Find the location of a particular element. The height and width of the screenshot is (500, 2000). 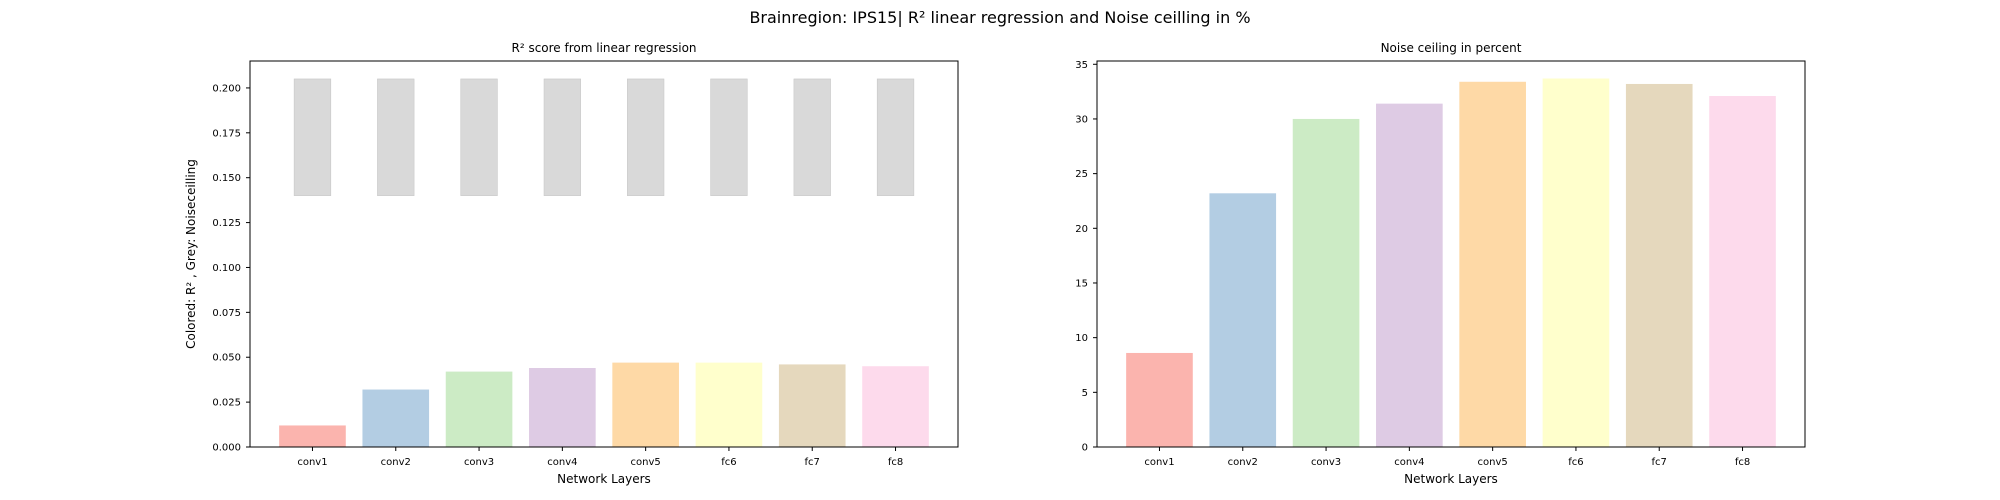

r2-bar-fc8 is located at coordinates (895, 406).